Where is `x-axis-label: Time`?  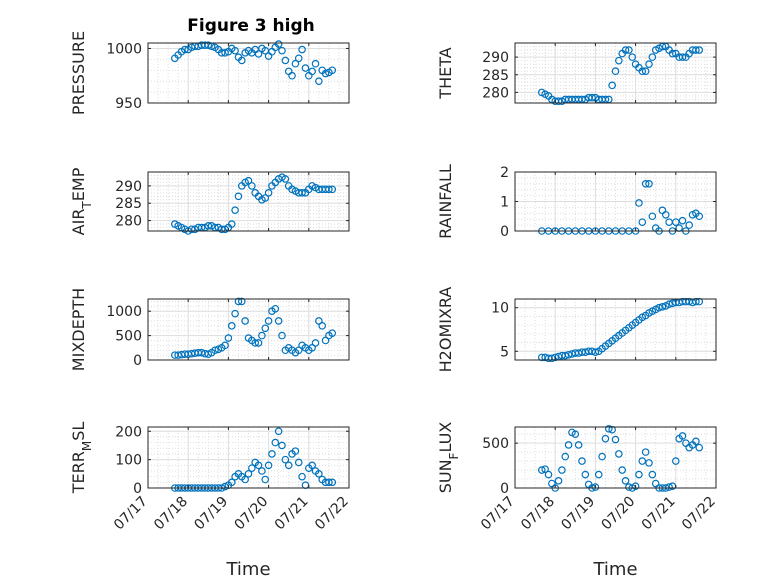 x-axis-label: Time is located at coordinates (614, 569).